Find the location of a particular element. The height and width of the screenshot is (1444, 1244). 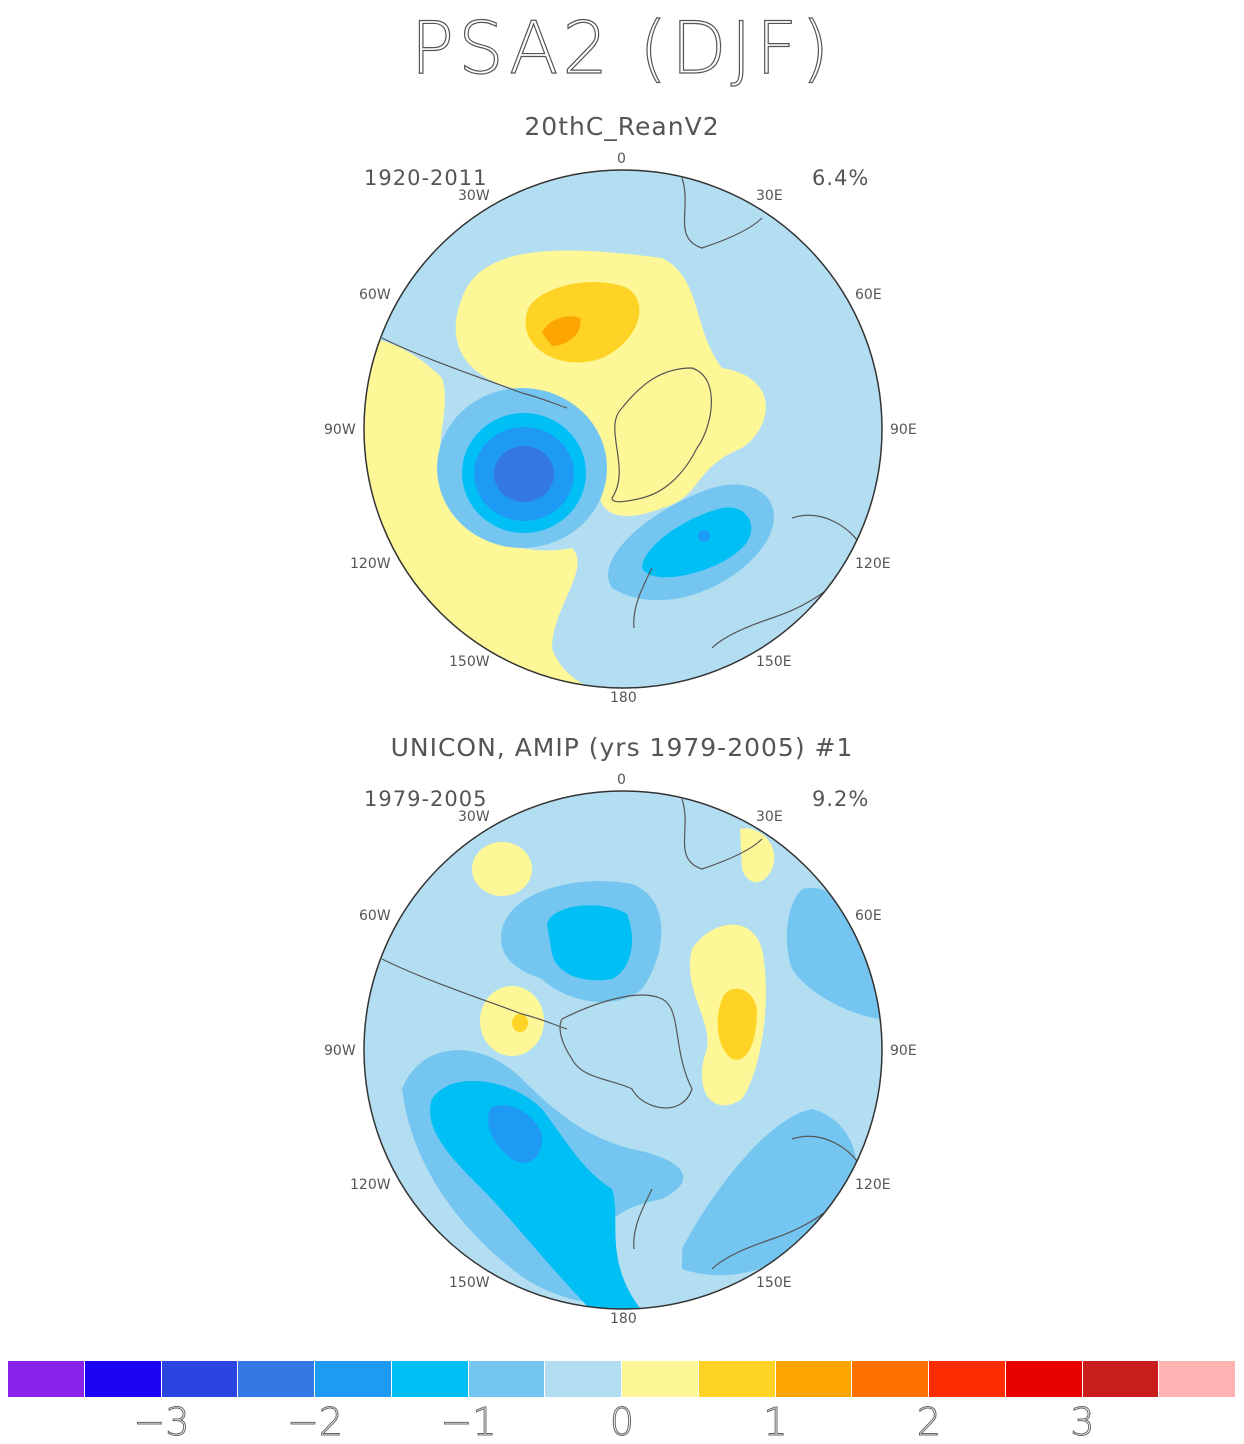

panel-2-period: 1979-2005 is located at coordinates (426, 799).